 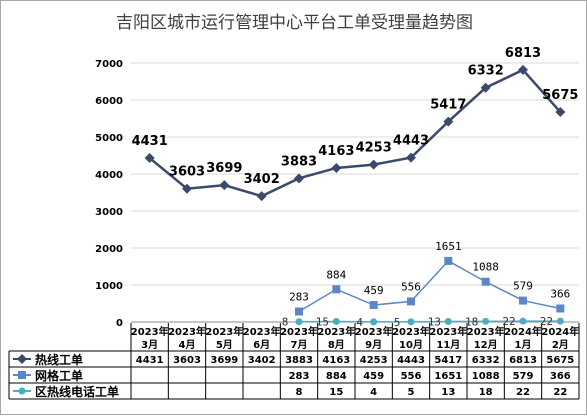 What do you see at coordinates (374, 290) in the screenshot?
I see `data-label-grid: 459` at bounding box center [374, 290].